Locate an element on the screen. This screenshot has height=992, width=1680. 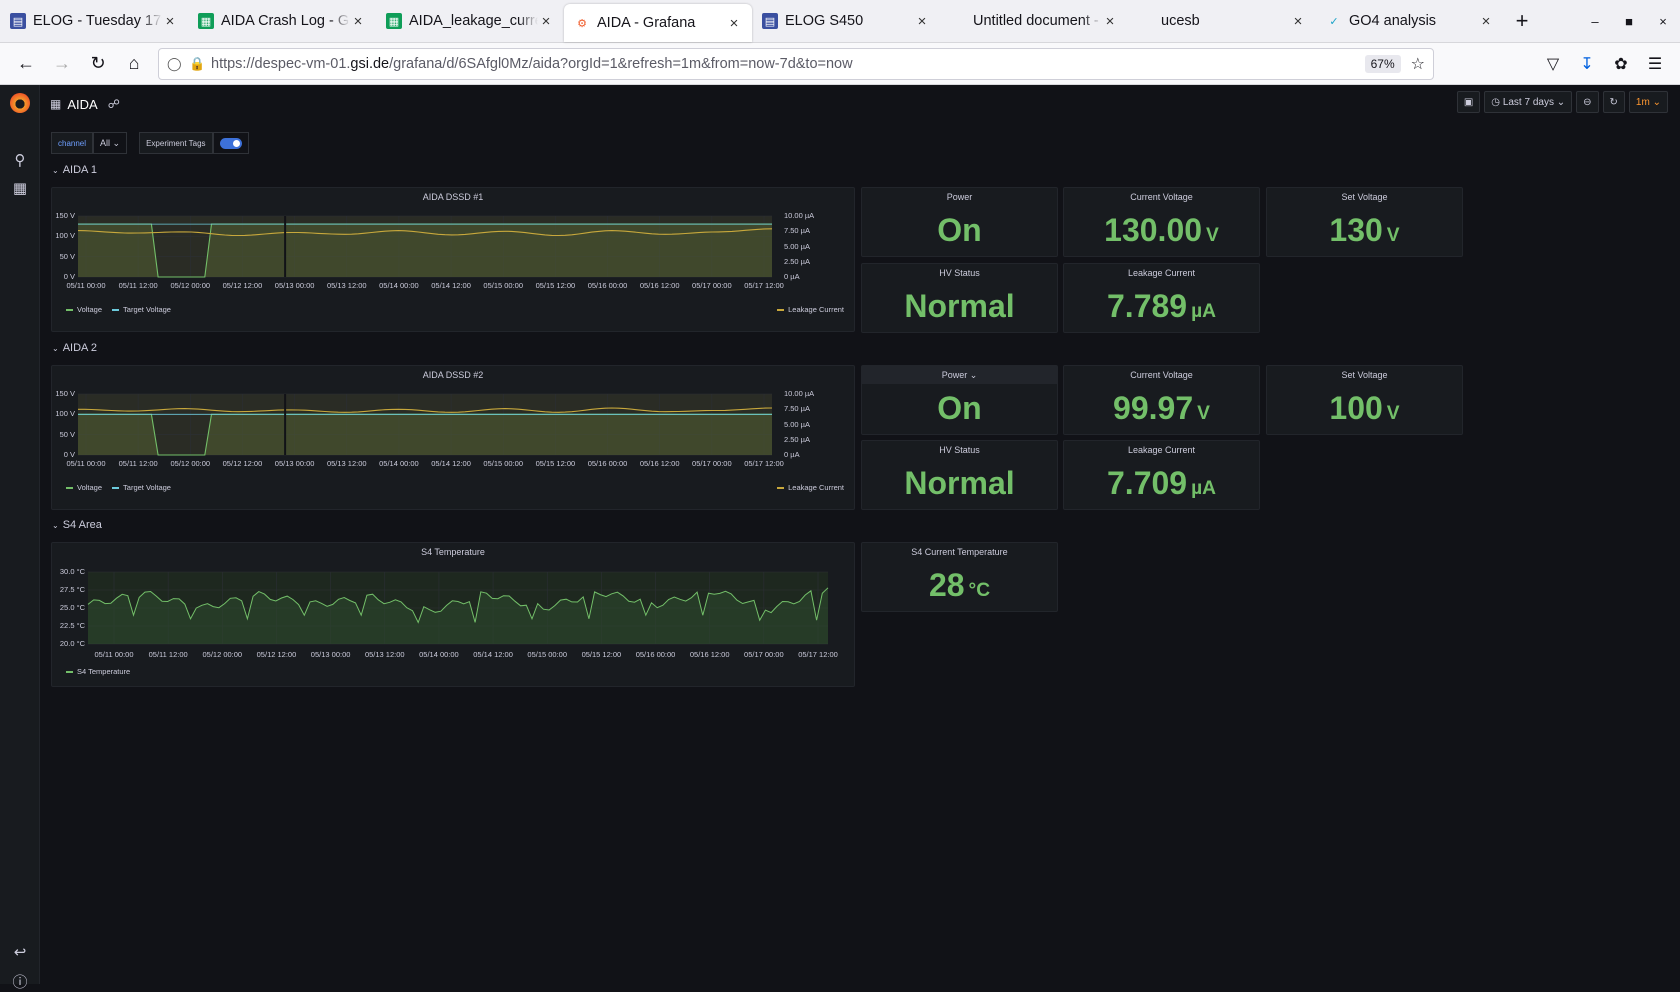
bookmark-star-icon: ☆ is located at coordinates (1417, 64).